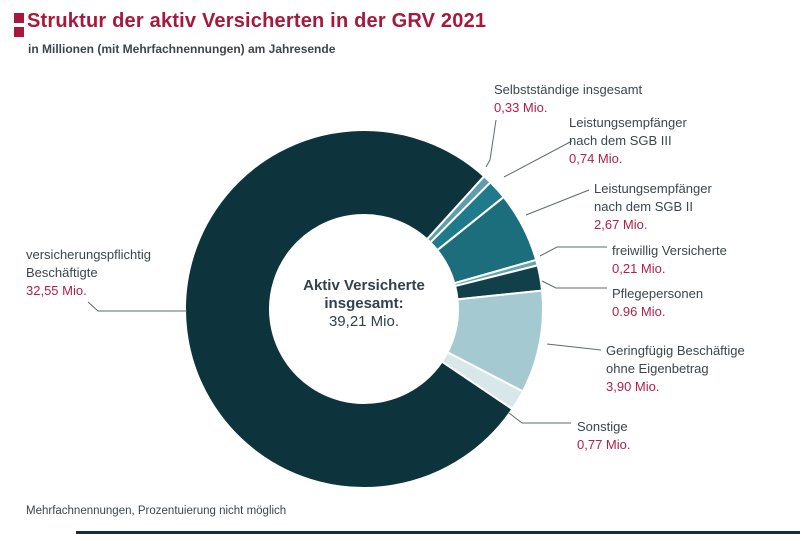  I want to click on segment-label-value: 0,74 Mio., so click(596, 158).